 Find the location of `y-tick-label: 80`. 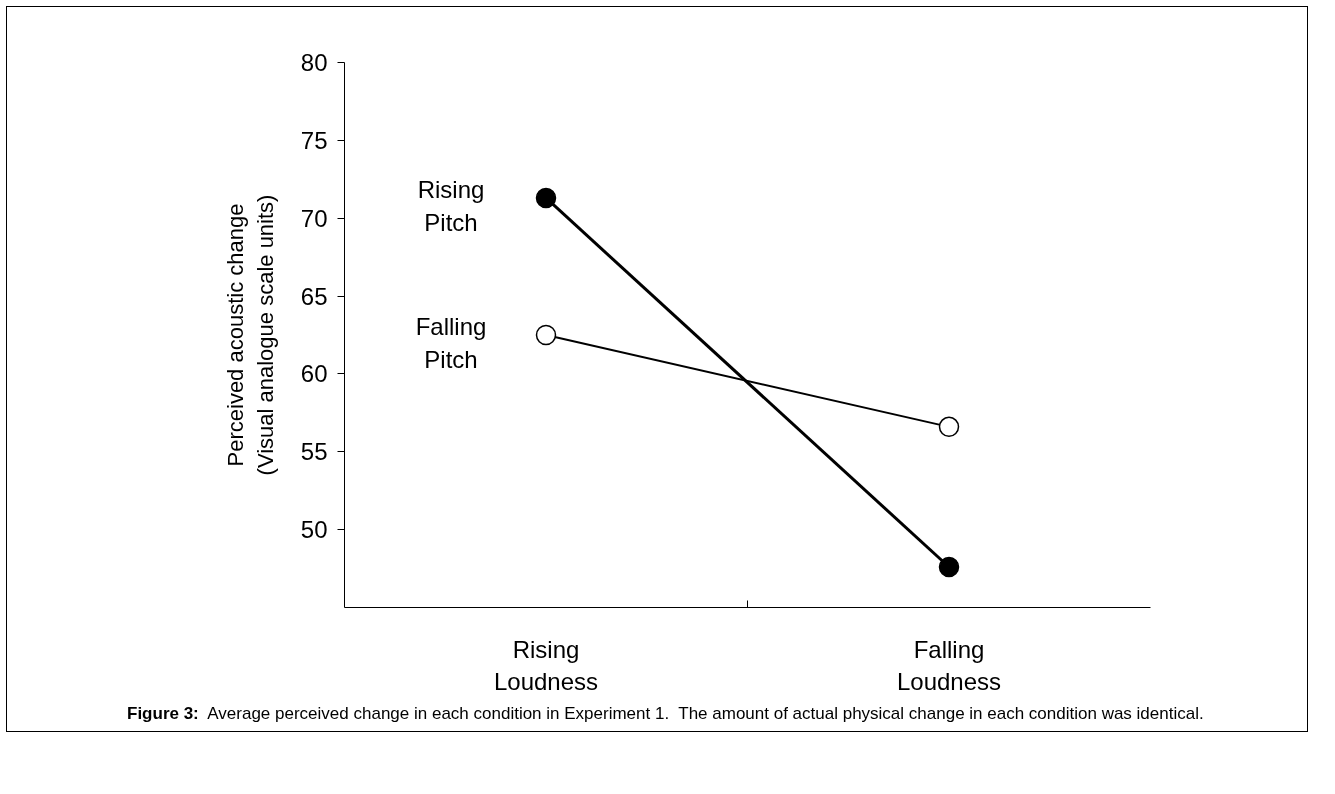

y-tick-label: 80 is located at coordinates (314, 62).